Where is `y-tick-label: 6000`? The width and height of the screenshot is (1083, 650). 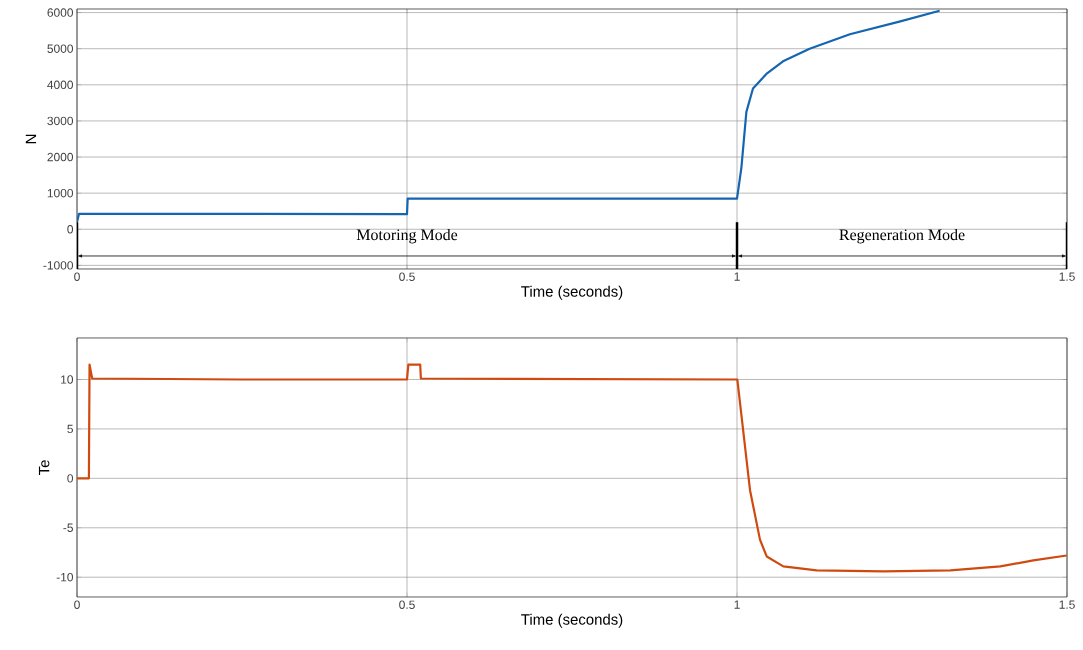 y-tick-label: 6000 is located at coordinates (60, 12).